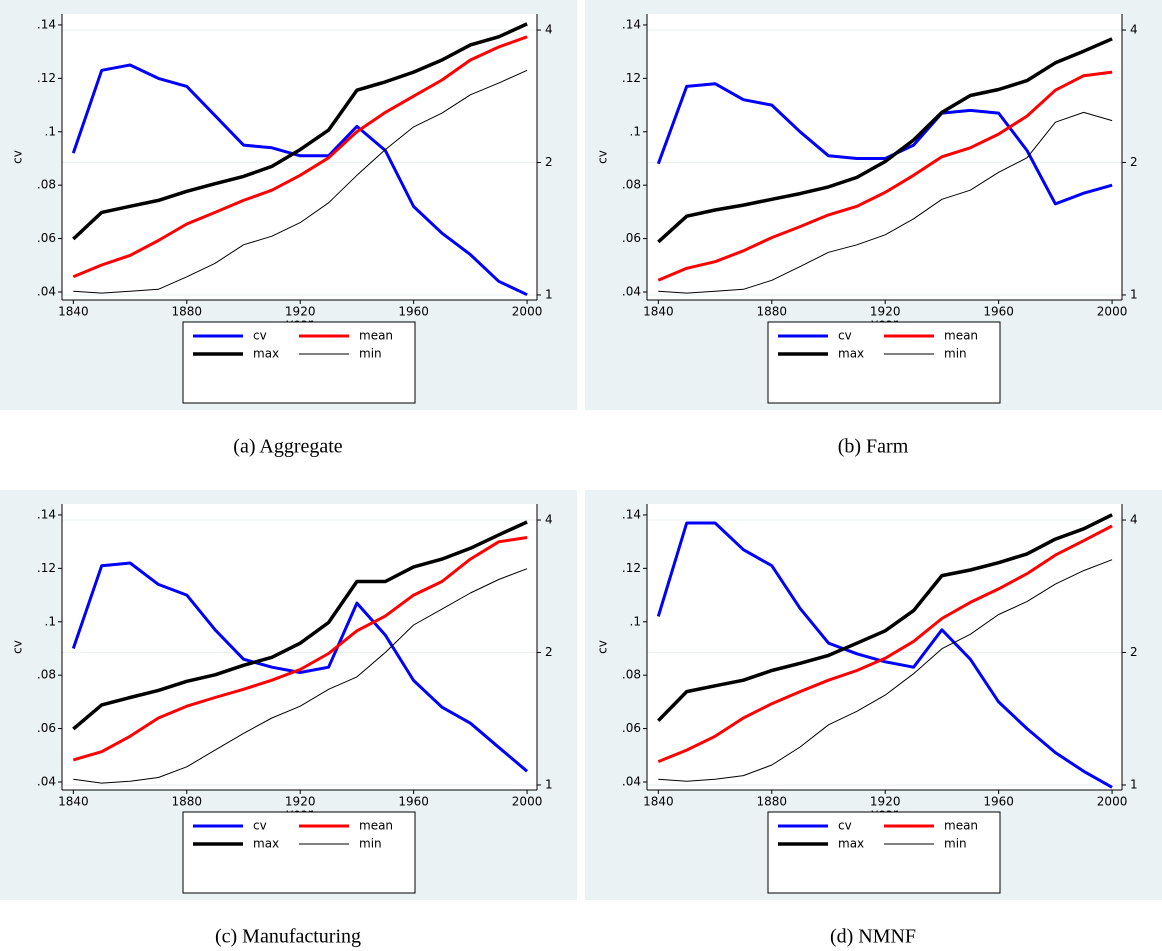 The width and height of the screenshot is (1162, 951). Describe the element at coordinates (288, 937) in the screenshot. I see `caption: (c) Manufacturing` at that location.